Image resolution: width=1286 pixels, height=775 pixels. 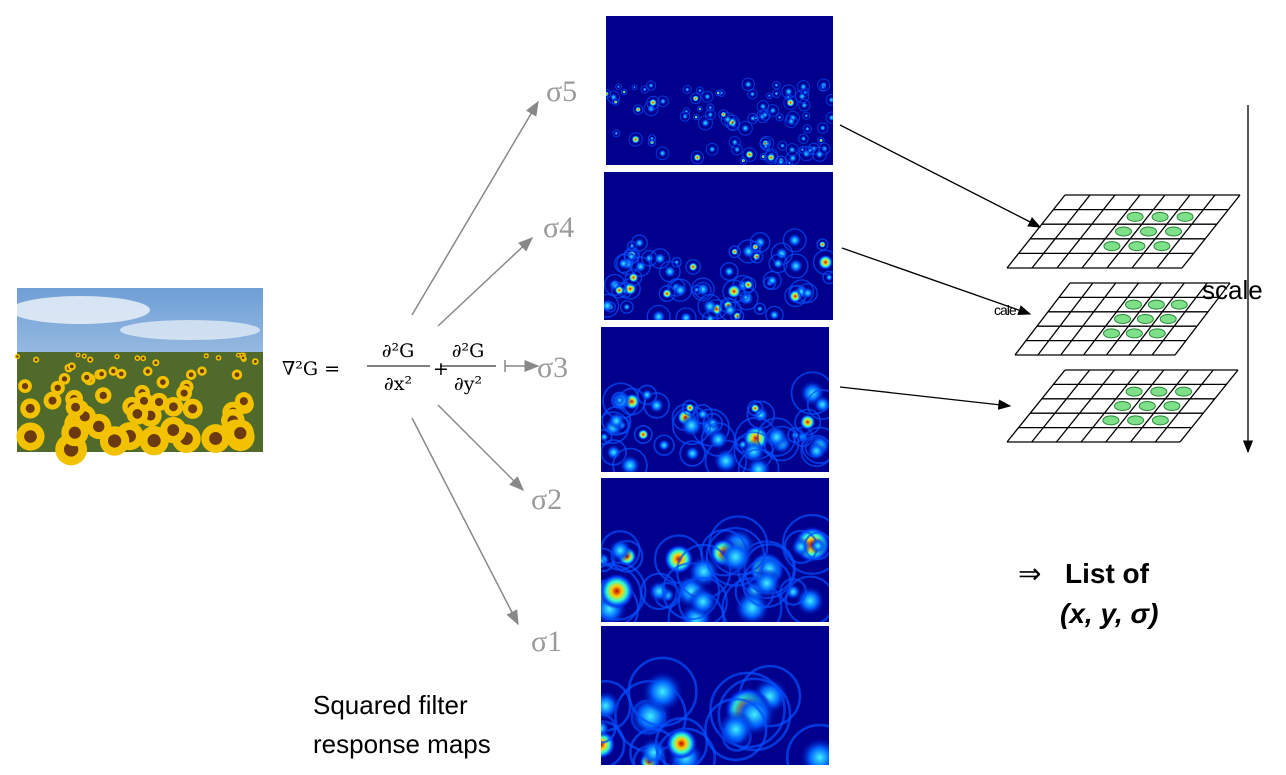 What do you see at coordinates (389, 367) in the screenshot?
I see `formula: ∇²G = ∂²G ∂x² + ∂²G ∂y²` at bounding box center [389, 367].